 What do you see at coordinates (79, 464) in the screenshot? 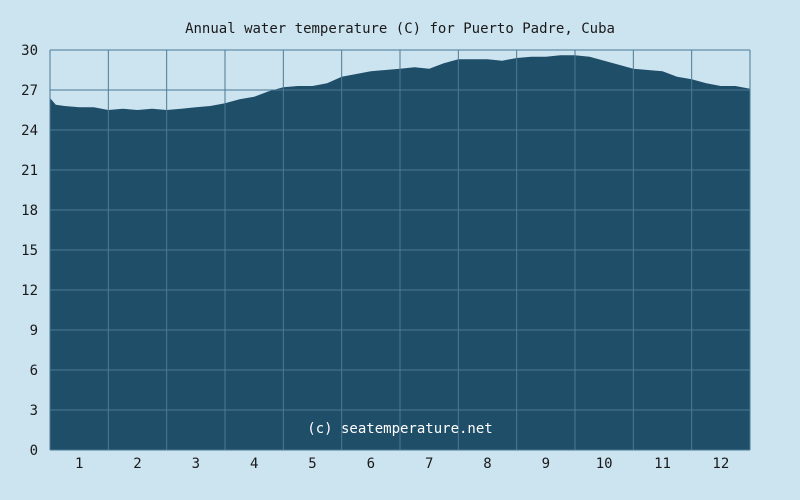
I see `x-tick-label: 1` at bounding box center [79, 464].